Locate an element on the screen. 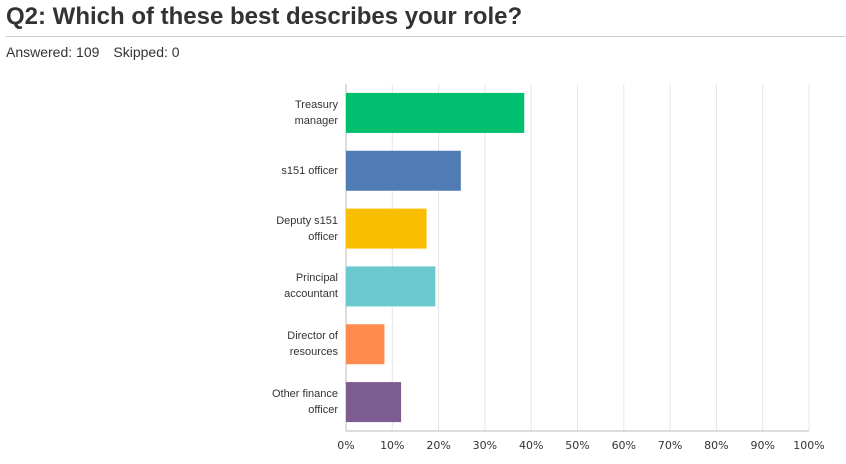 This screenshot has width=846, height=464. x-tick-label: 20% is located at coordinates (438, 445).